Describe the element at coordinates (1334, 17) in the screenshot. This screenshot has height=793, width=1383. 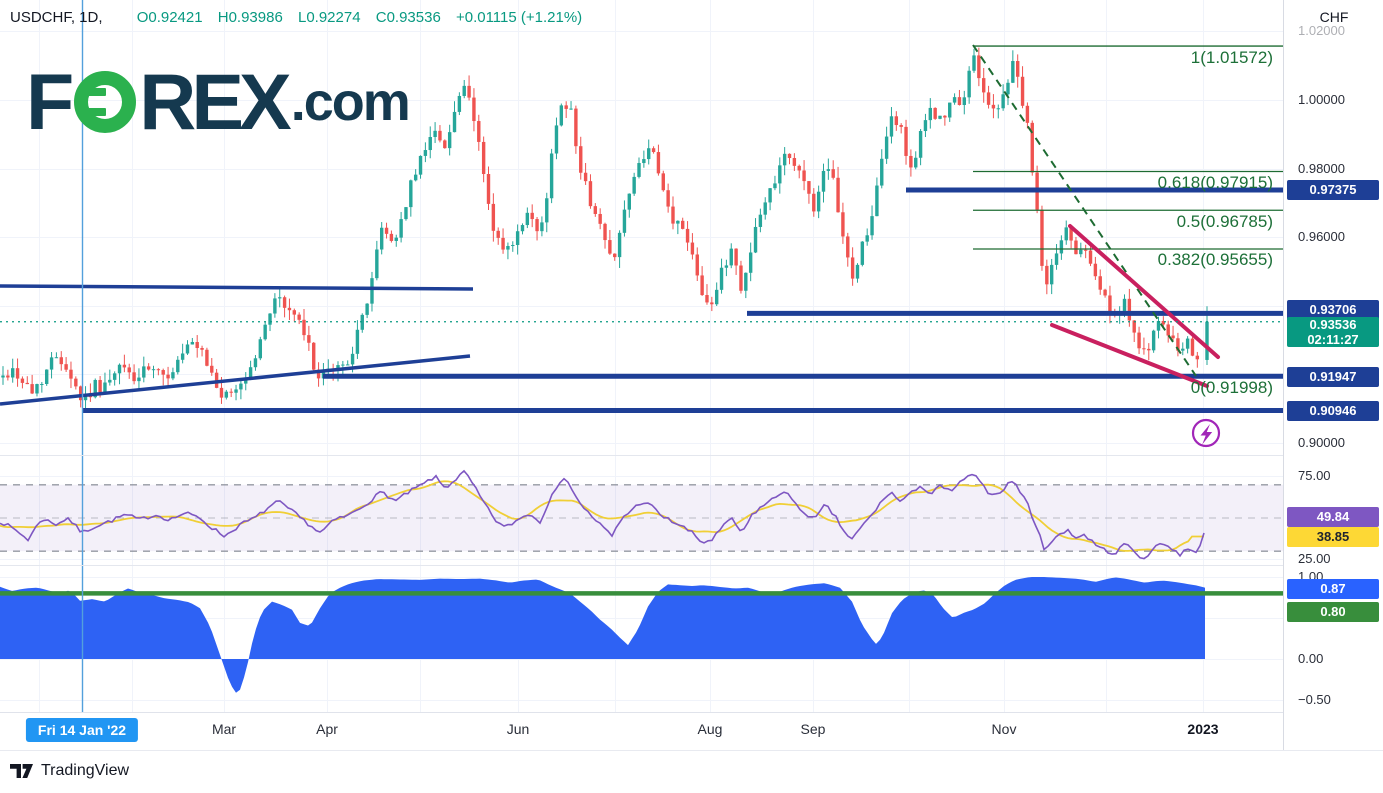
I see `axis-currency-label: CHF` at that location.